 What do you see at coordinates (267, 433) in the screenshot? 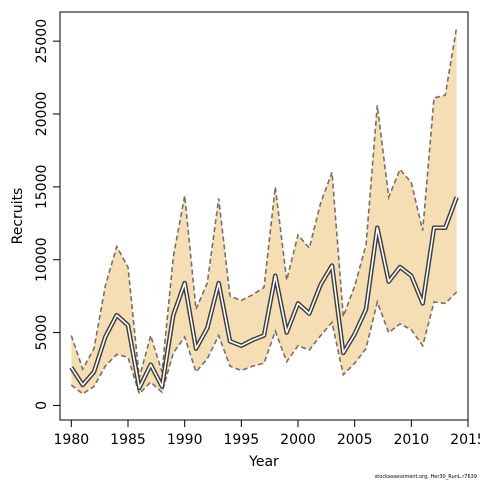
I see `x-axis: 1980 1985 1990 1995 2000 2005 2010 2015` at bounding box center [267, 433].